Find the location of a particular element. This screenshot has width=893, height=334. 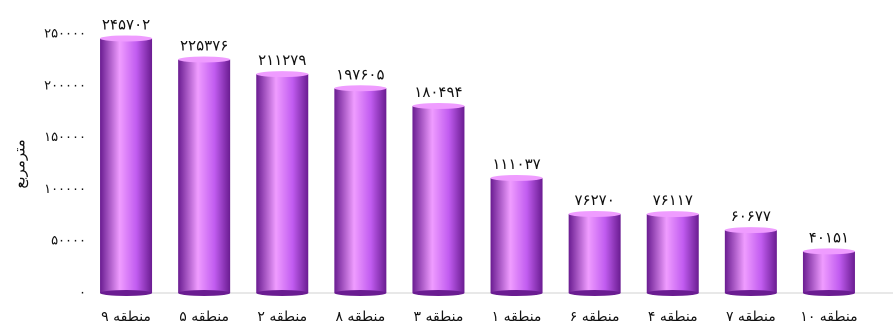

y-tick-label: ۱۵۰۰۰۰ is located at coordinates (65, 137).